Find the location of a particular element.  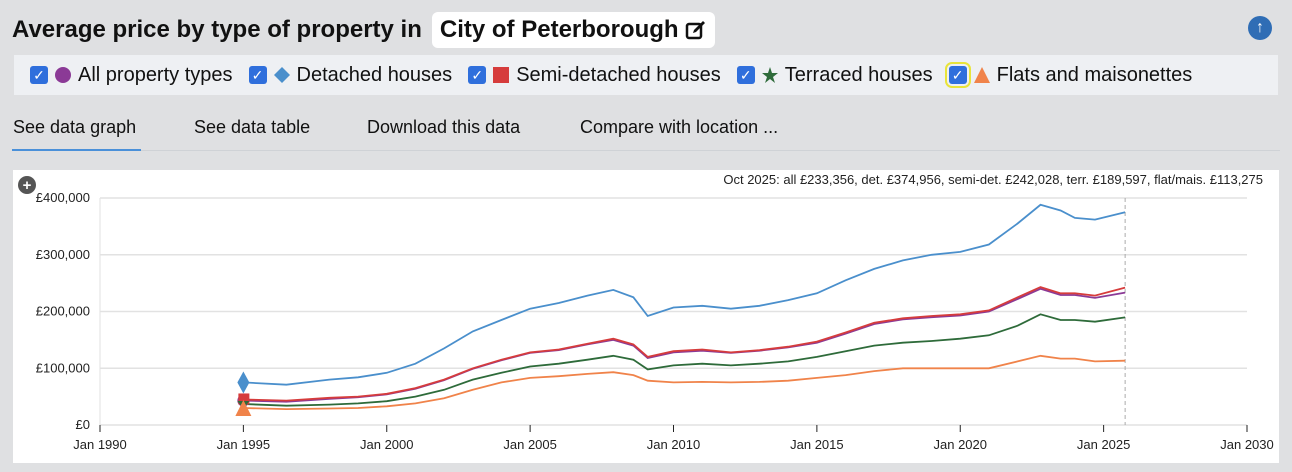

tab-data-graph: See data graph is located at coordinates (75, 127).